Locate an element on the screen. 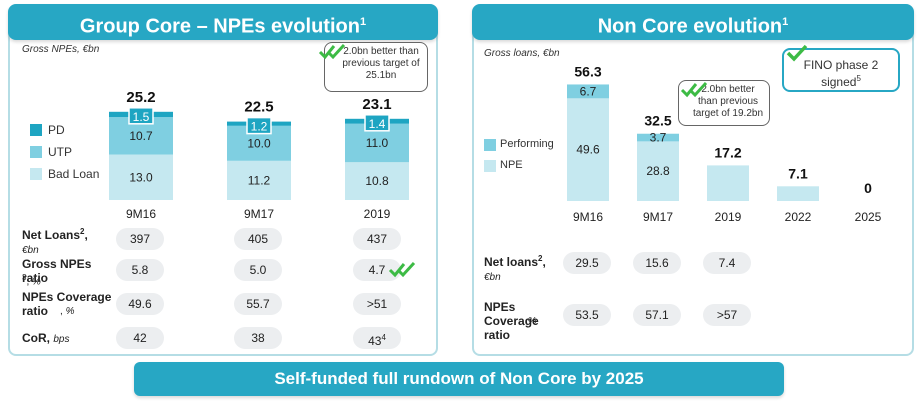 The height and width of the screenshot is (402, 918). legend-pd-label: PD is located at coordinates (56, 130).